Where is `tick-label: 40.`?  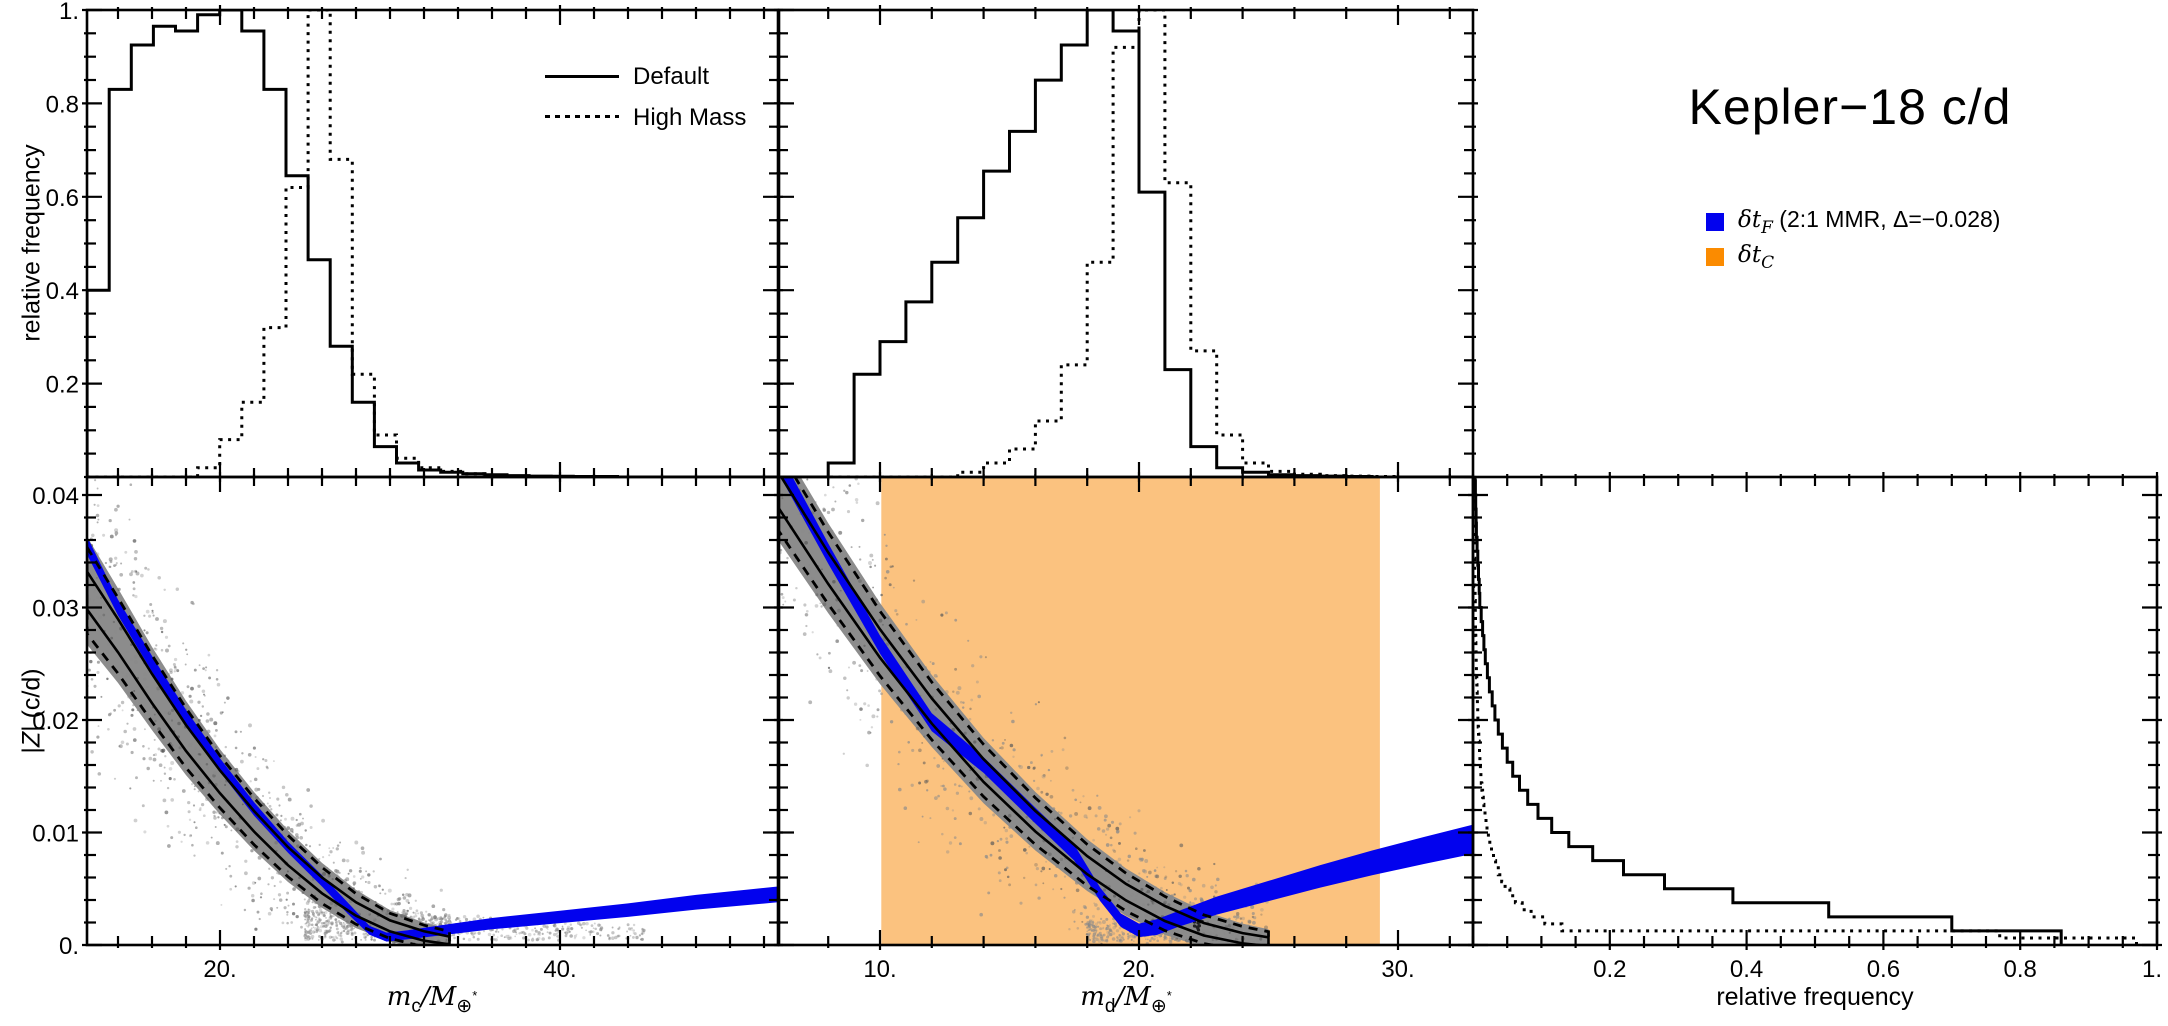
tick-label: 40. is located at coordinates (559, 969).